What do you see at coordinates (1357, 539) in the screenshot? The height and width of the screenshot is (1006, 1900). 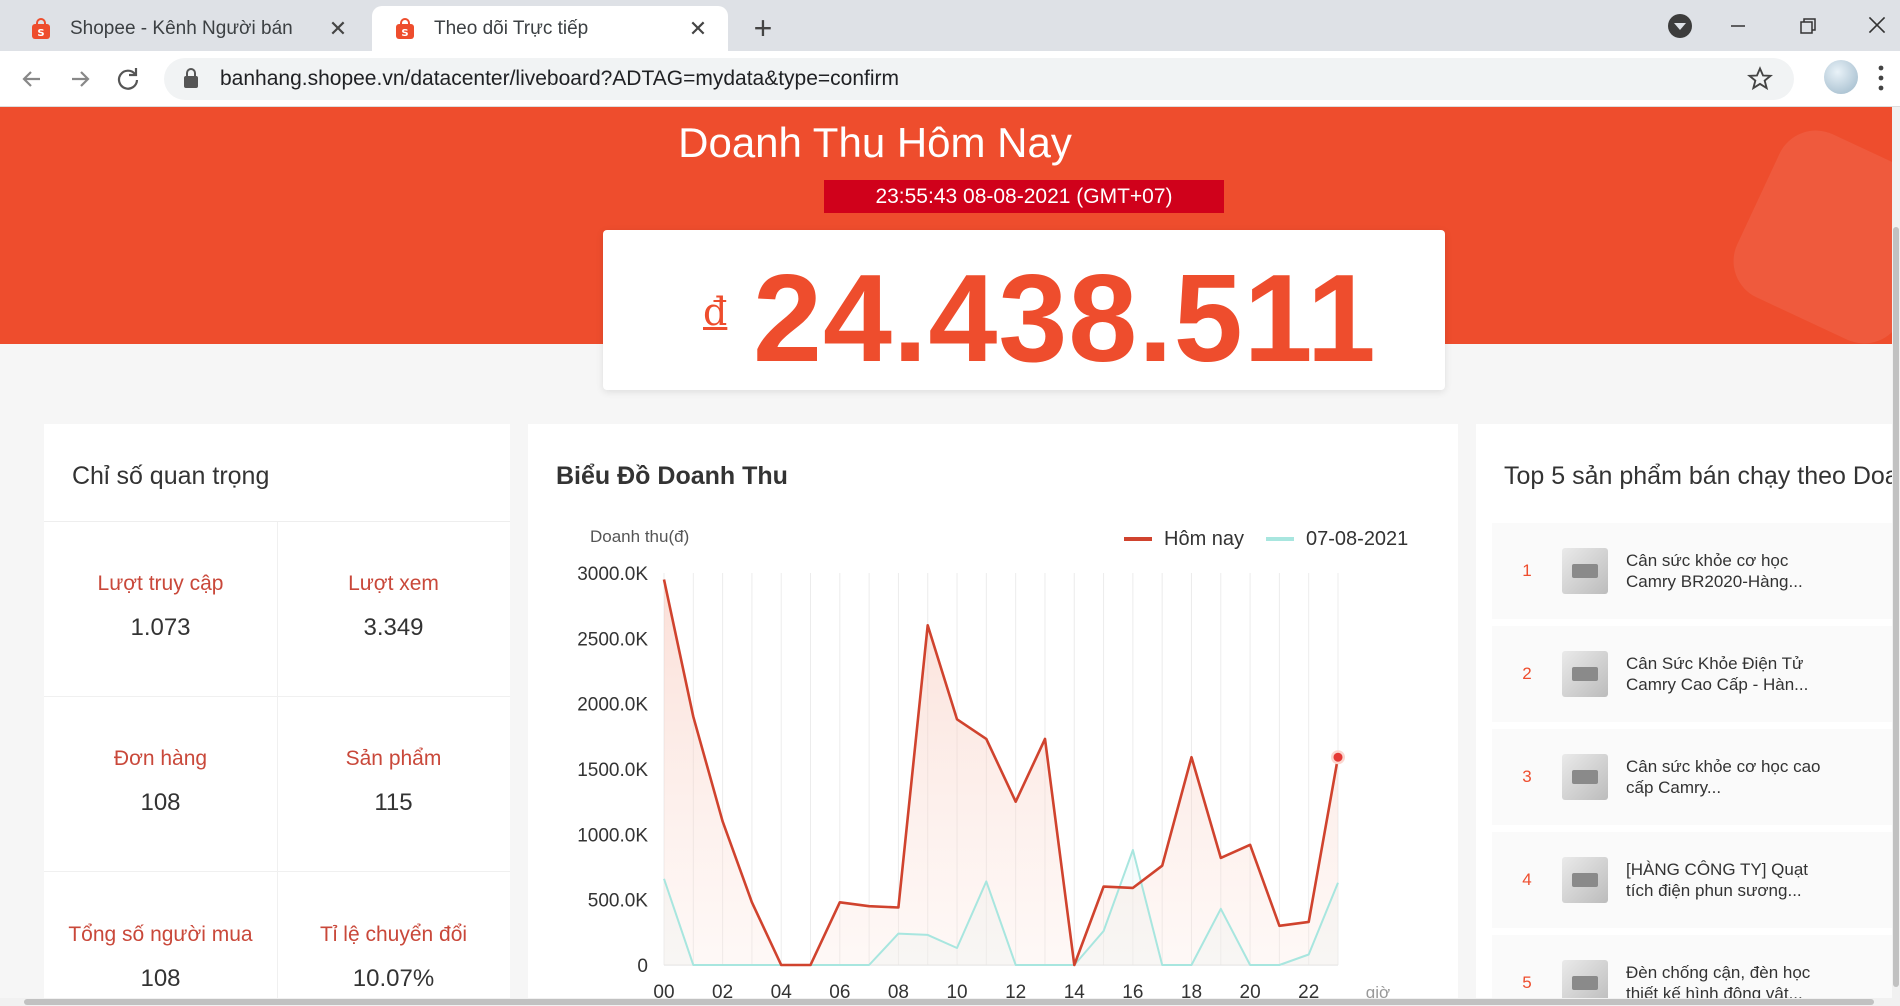 I see `legend-label: 07-08-2021` at bounding box center [1357, 539].